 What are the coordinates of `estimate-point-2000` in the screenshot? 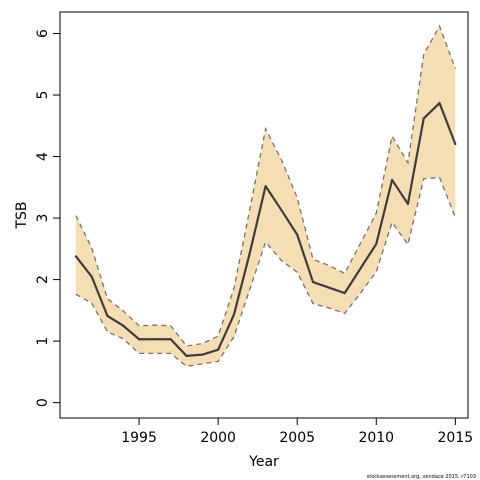 It's located at (218, 349).